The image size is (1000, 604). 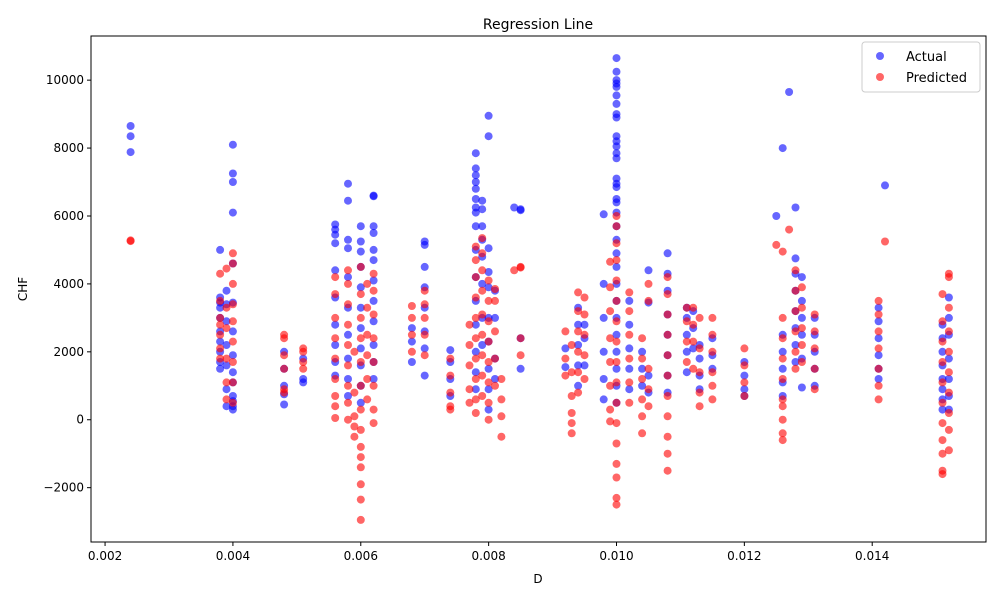 I want to click on y-tick-label: 2000, so click(x=68, y=352).